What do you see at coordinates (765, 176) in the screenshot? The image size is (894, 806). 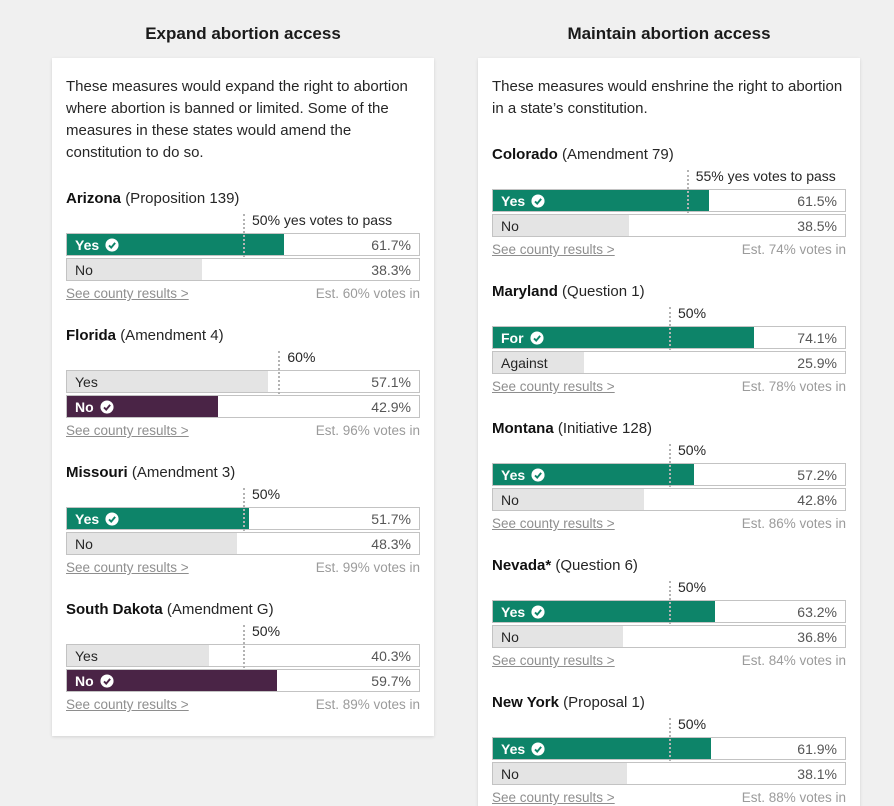 I see `threshold-label: 55% yes votes to pass` at bounding box center [765, 176].